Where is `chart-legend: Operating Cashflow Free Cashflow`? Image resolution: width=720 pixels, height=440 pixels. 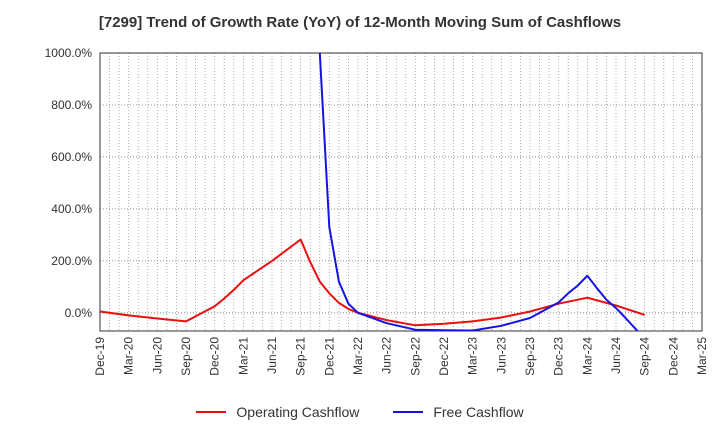
chart-legend: Operating Cashflow Free Cashflow is located at coordinates (360, 412).